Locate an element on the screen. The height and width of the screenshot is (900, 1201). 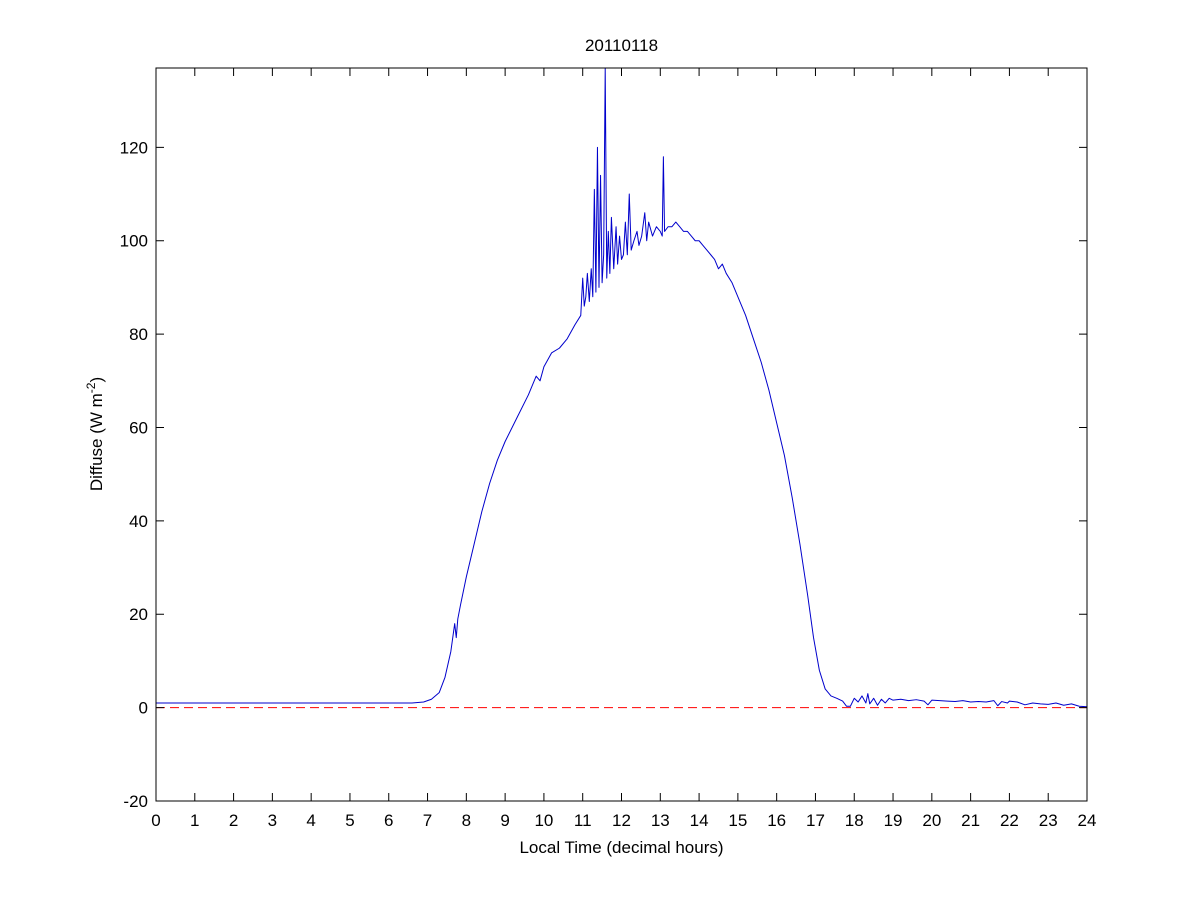
x-tick-label: 3 is located at coordinates (272, 820).